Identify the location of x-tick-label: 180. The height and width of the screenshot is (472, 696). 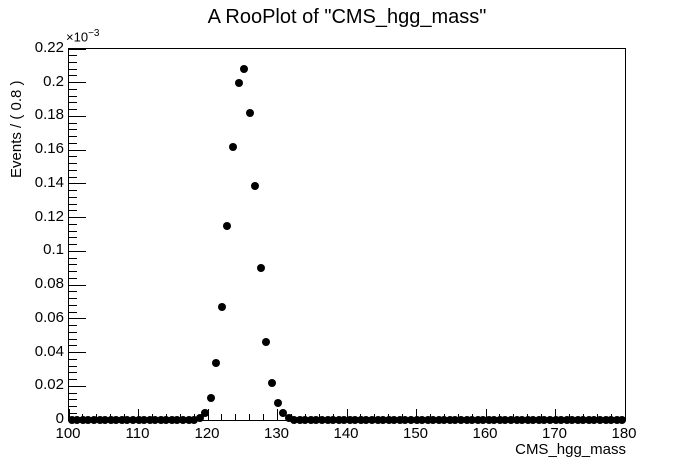
(624, 433).